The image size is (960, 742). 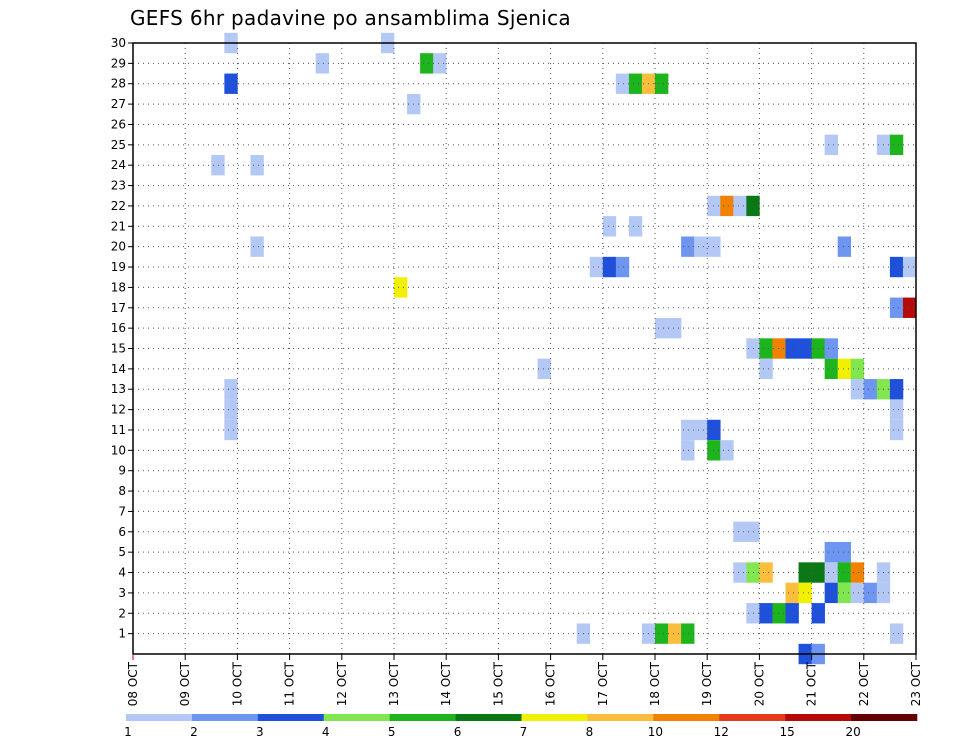 I want to click on y-tick-label: 1, so click(x=122, y=634).